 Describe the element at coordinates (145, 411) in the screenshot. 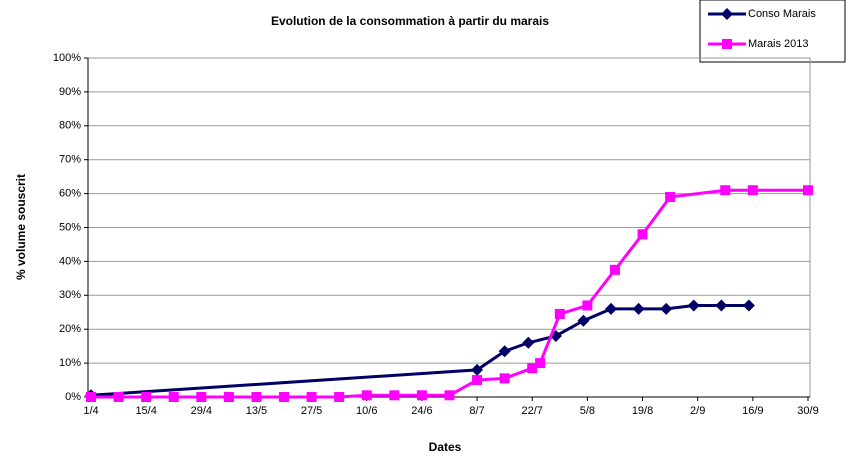

I see `x-tick-label: 15/4` at that location.